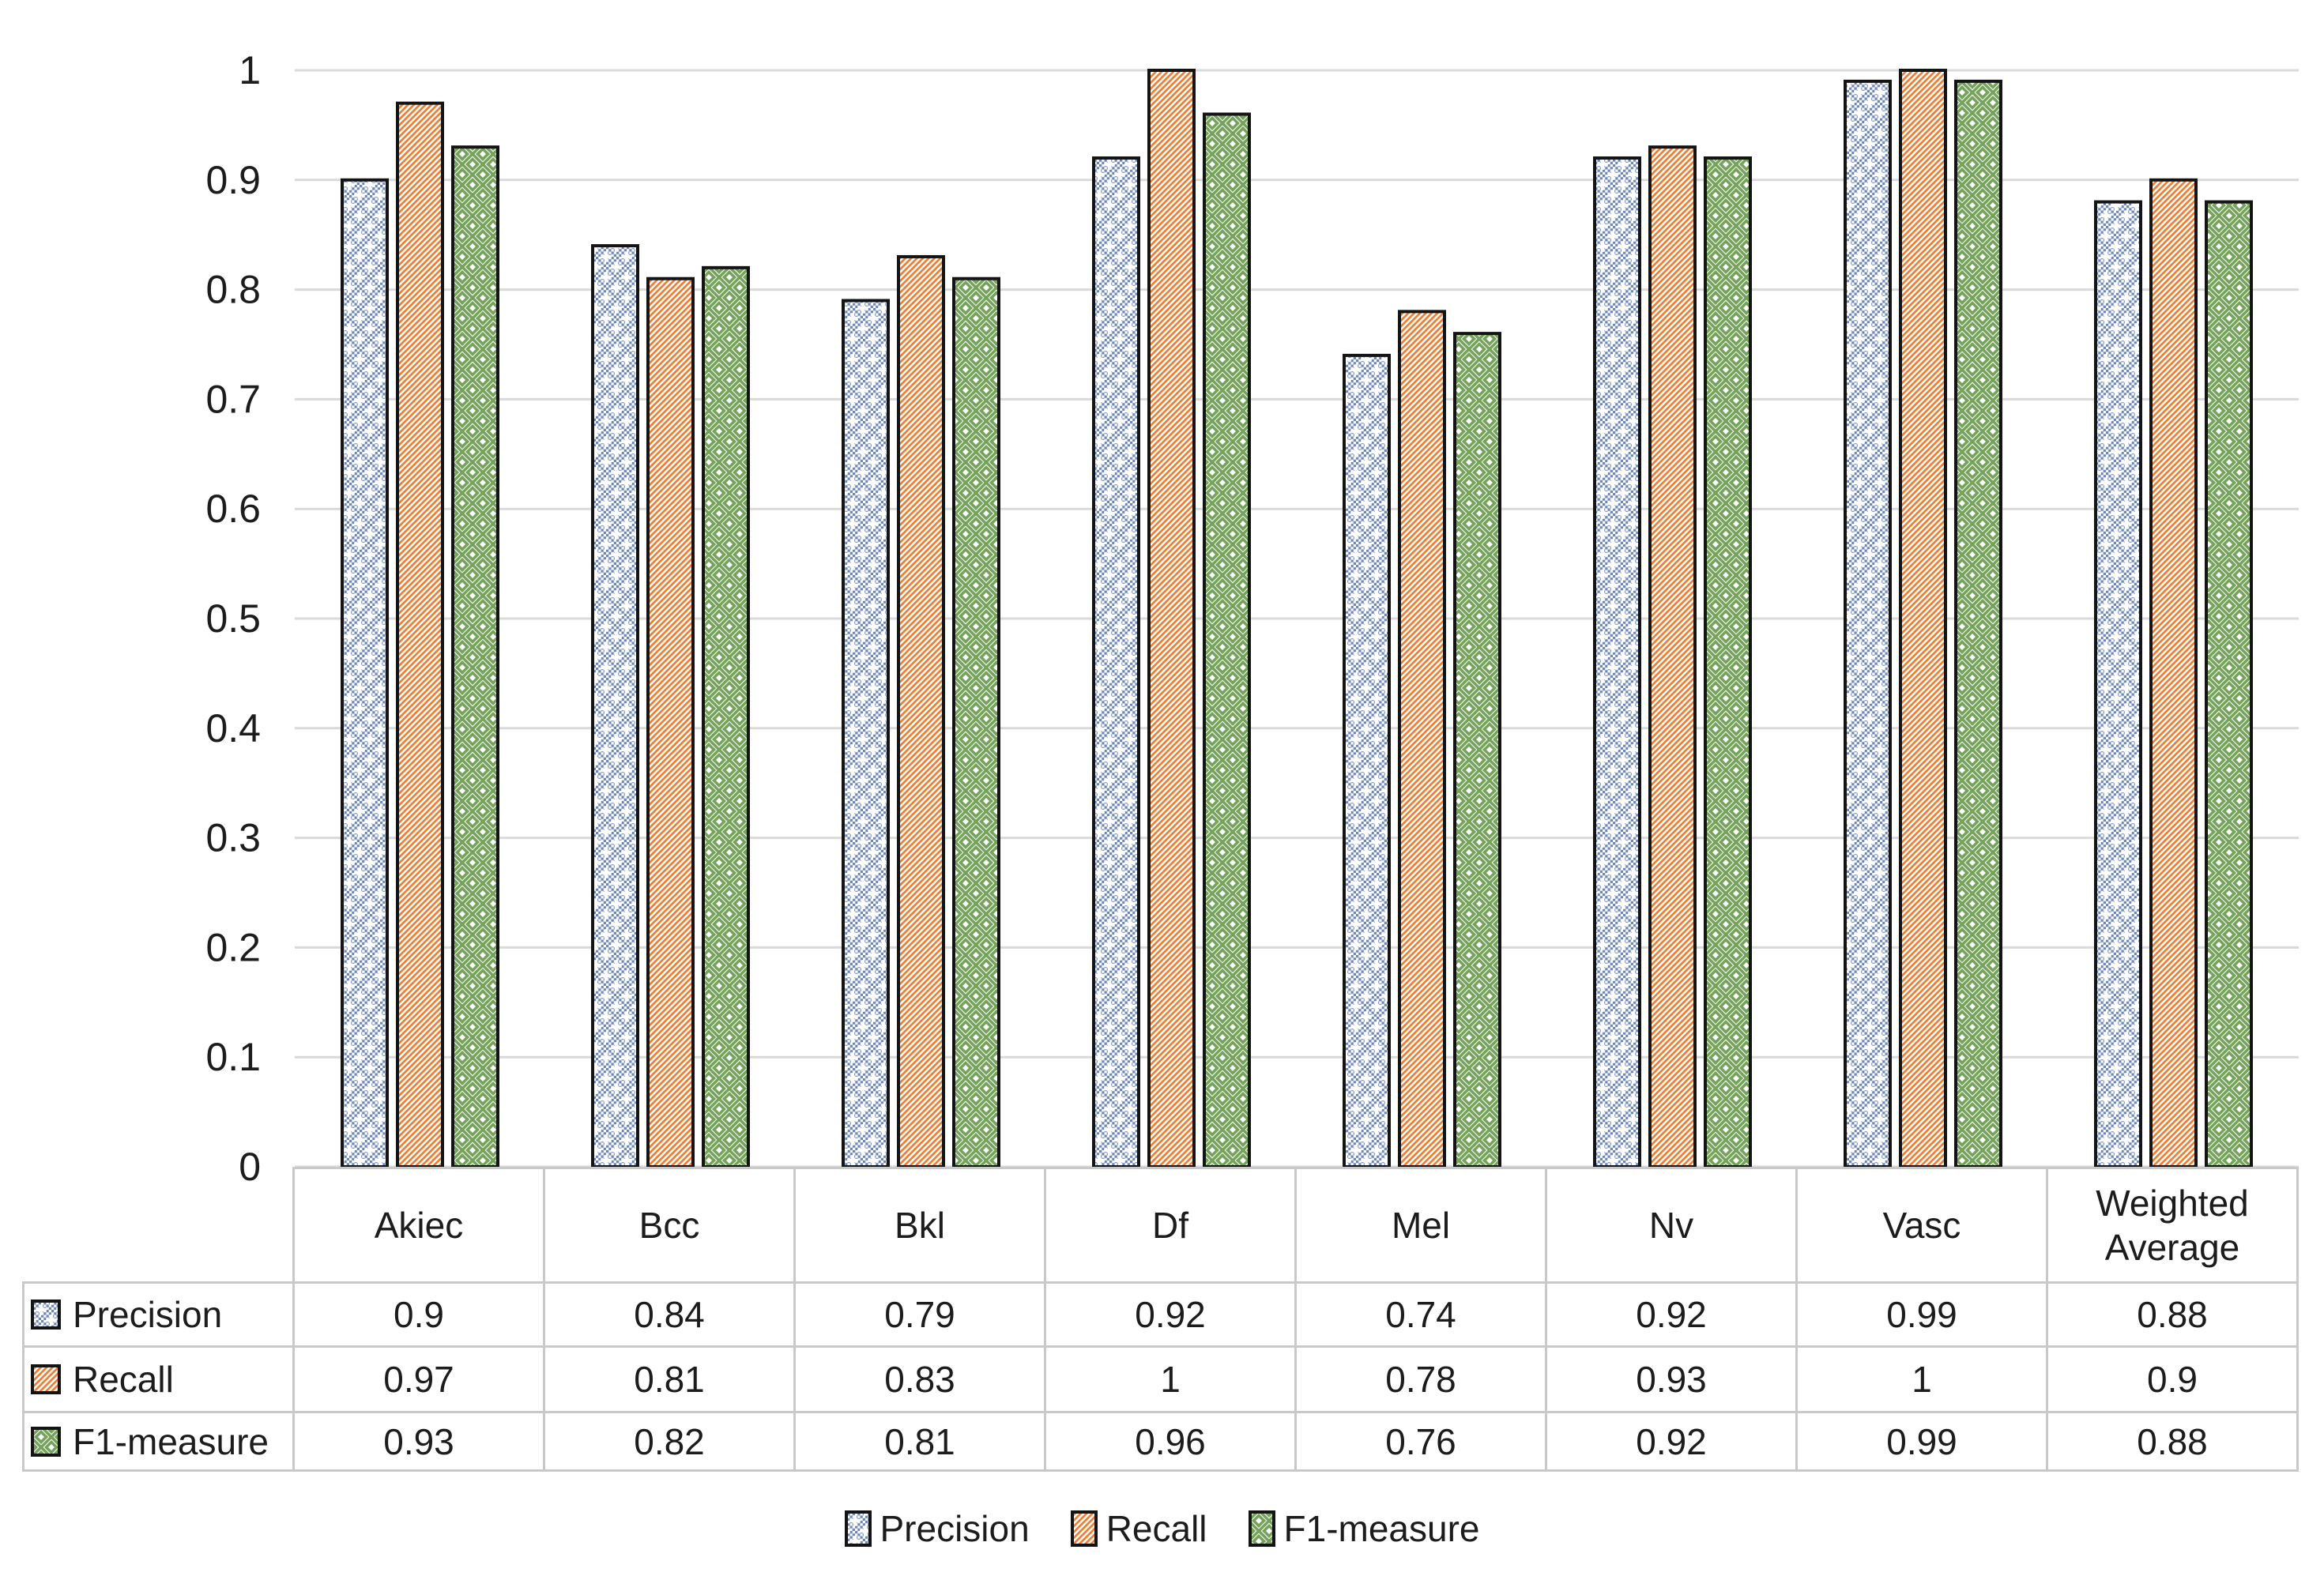  Describe the element at coordinates (233, 618) in the screenshot. I see `y-axis-tick-label-0.5: 0.5` at that location.